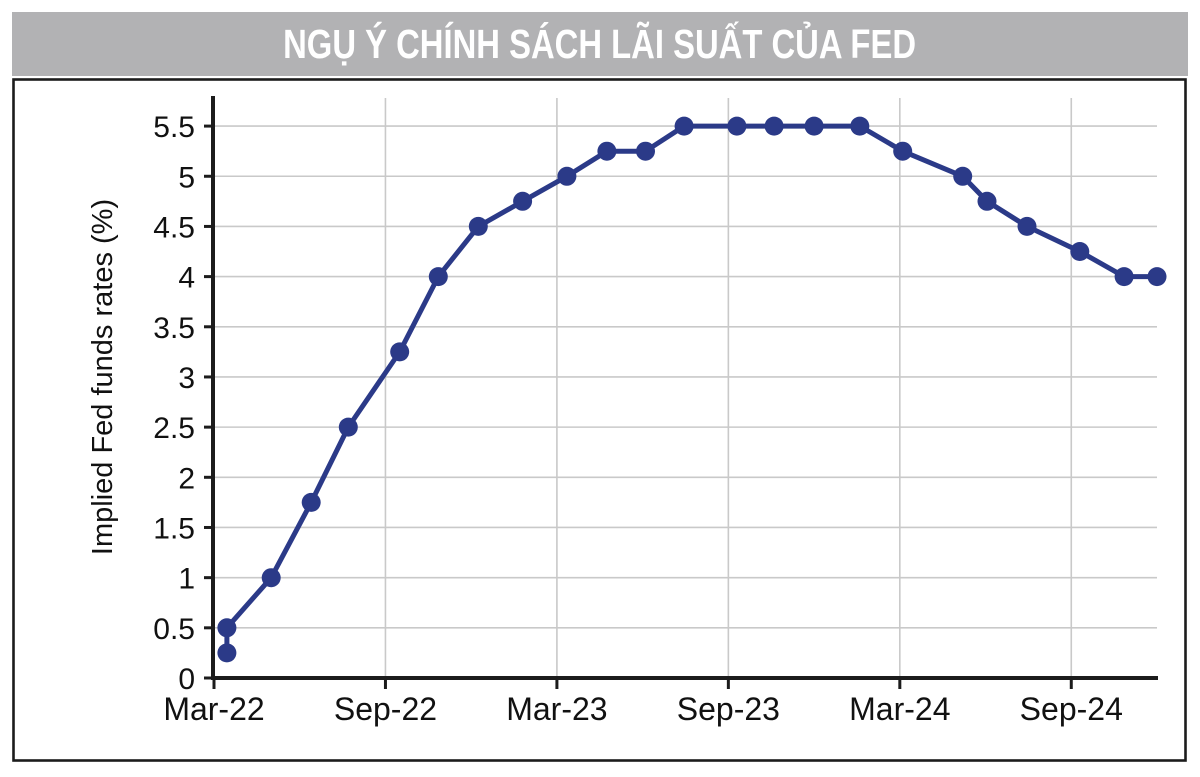 The height and width of the screenshot is (777, 1200). I want to click on chart-title-bar: NGỤ Ý CHÍNH SÁCH LÃI SUẤT CỦA FED, so click(600, 44).